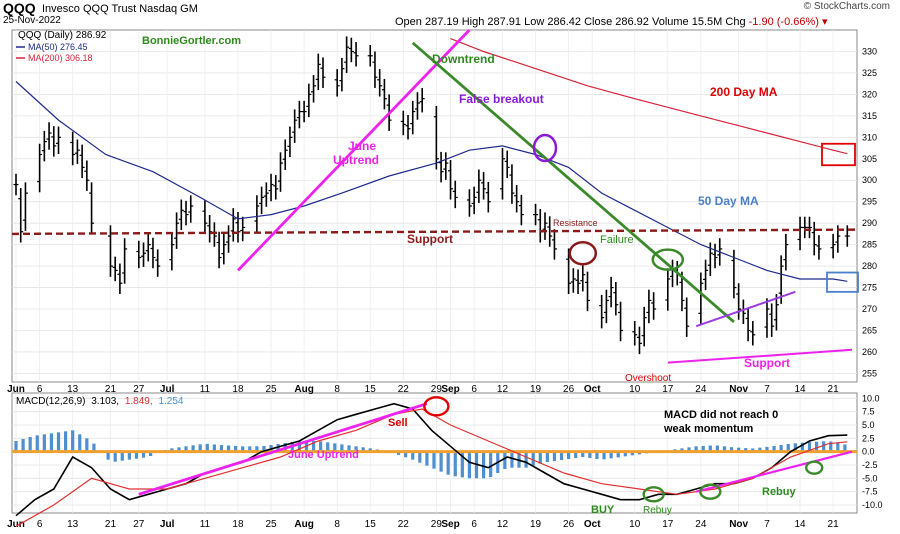 The height and width of the screenshot is (534, 900). What do you see at coordinates (598, 22) in the screenshot?
I see `close-label: Close` at bounding box center [598, 22].